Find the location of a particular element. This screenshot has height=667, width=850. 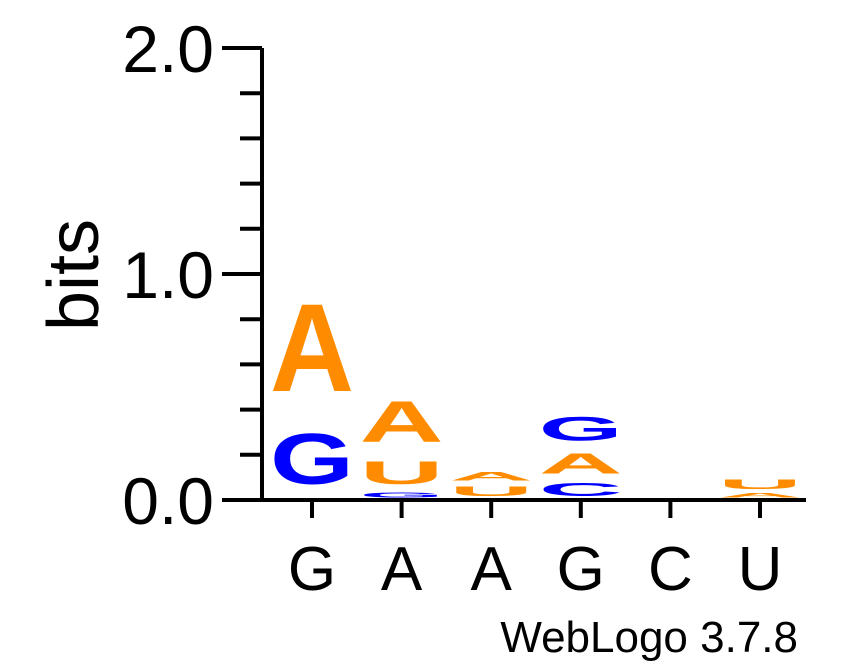

x-tick-label: U is located at coordinates (760, 569).